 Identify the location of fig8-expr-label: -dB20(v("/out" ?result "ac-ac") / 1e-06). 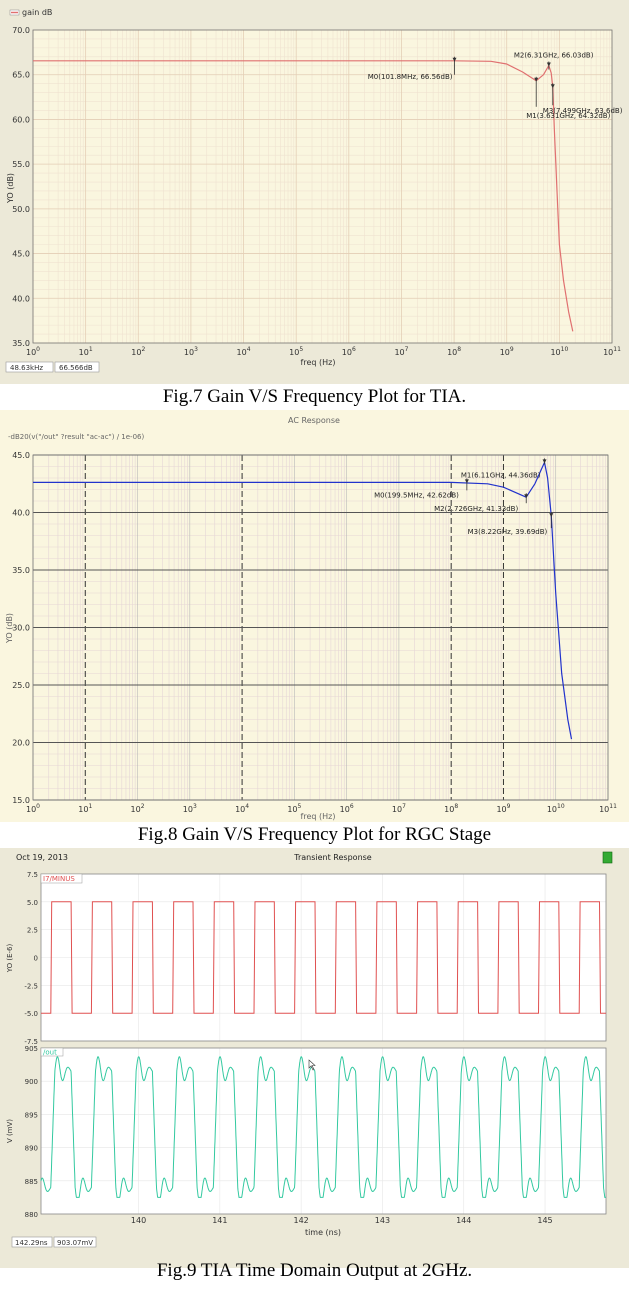
(76, 437).